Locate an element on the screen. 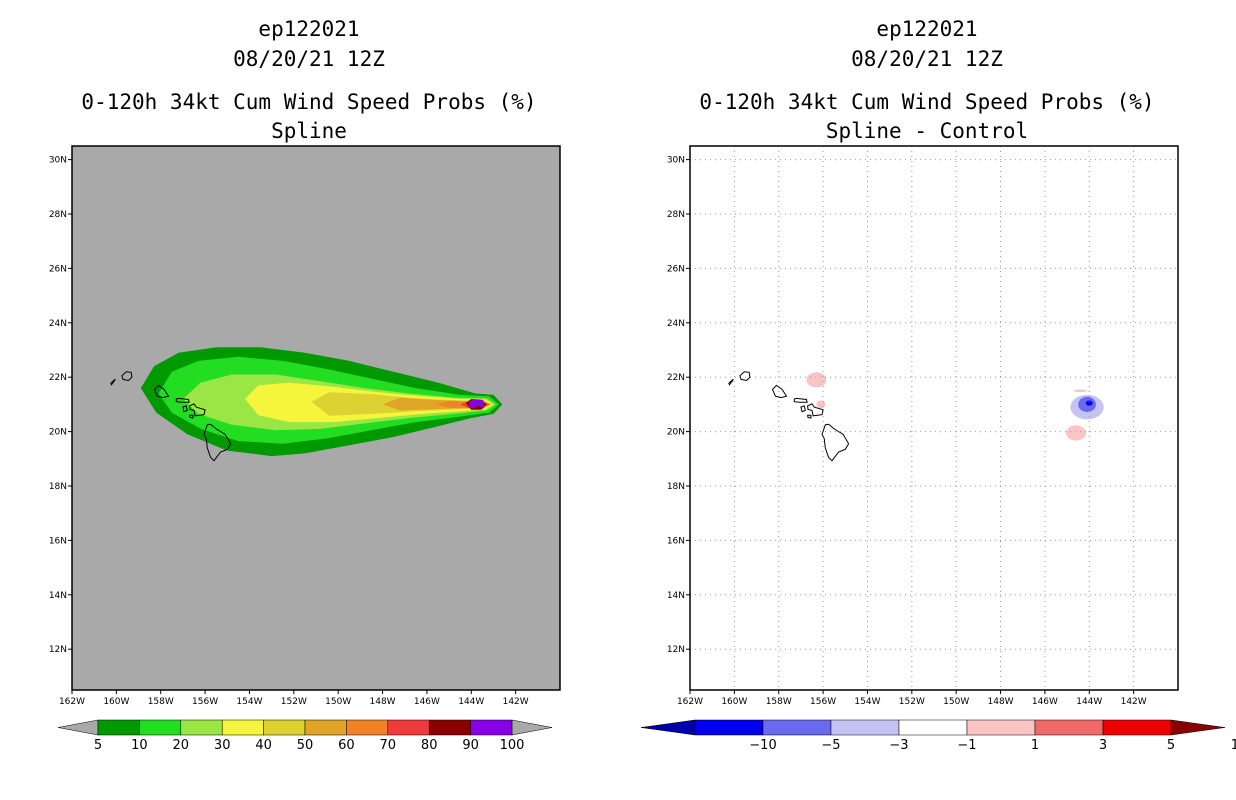 The image size is (1236, 800). colorbar-label: −10 is located at coordinates (762, 745).